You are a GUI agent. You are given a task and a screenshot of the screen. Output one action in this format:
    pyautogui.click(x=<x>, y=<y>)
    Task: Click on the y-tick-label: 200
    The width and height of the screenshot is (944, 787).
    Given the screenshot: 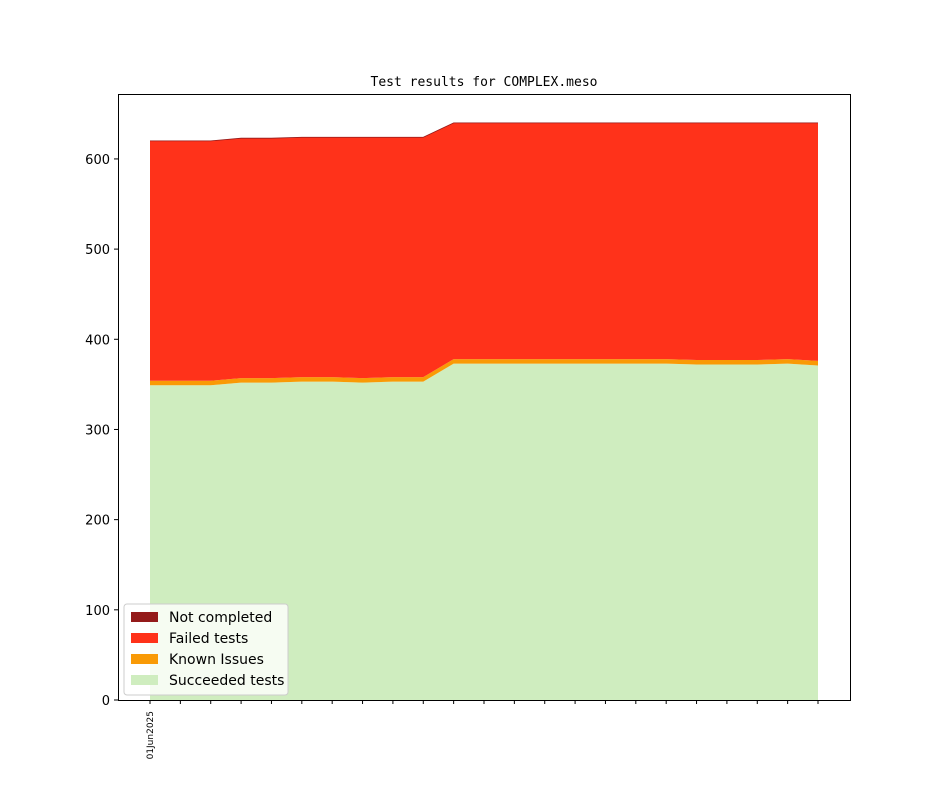 What is the action you would take?
    pyautogui.click(x=97, y=521)
    